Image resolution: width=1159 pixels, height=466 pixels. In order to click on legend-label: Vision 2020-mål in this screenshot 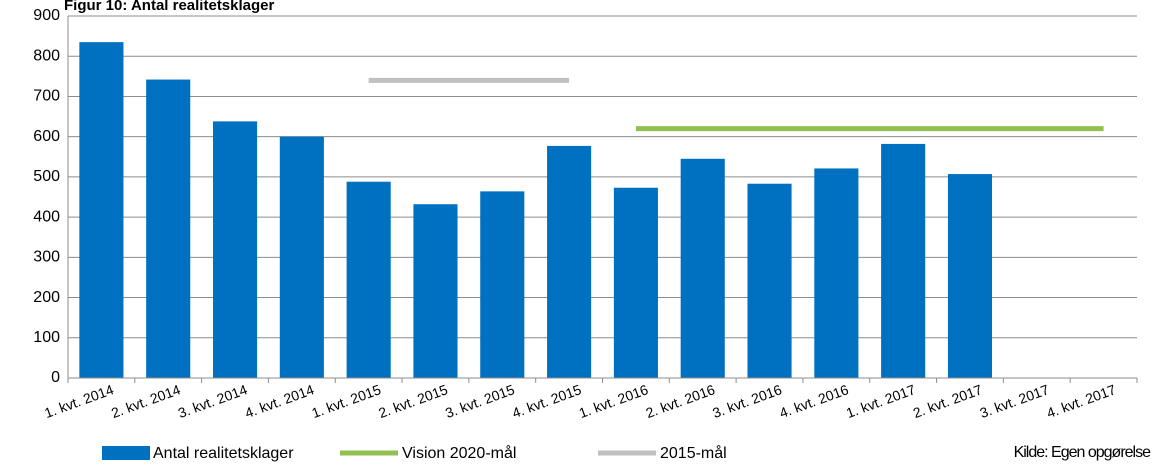, I will do `click(459, 453)`.